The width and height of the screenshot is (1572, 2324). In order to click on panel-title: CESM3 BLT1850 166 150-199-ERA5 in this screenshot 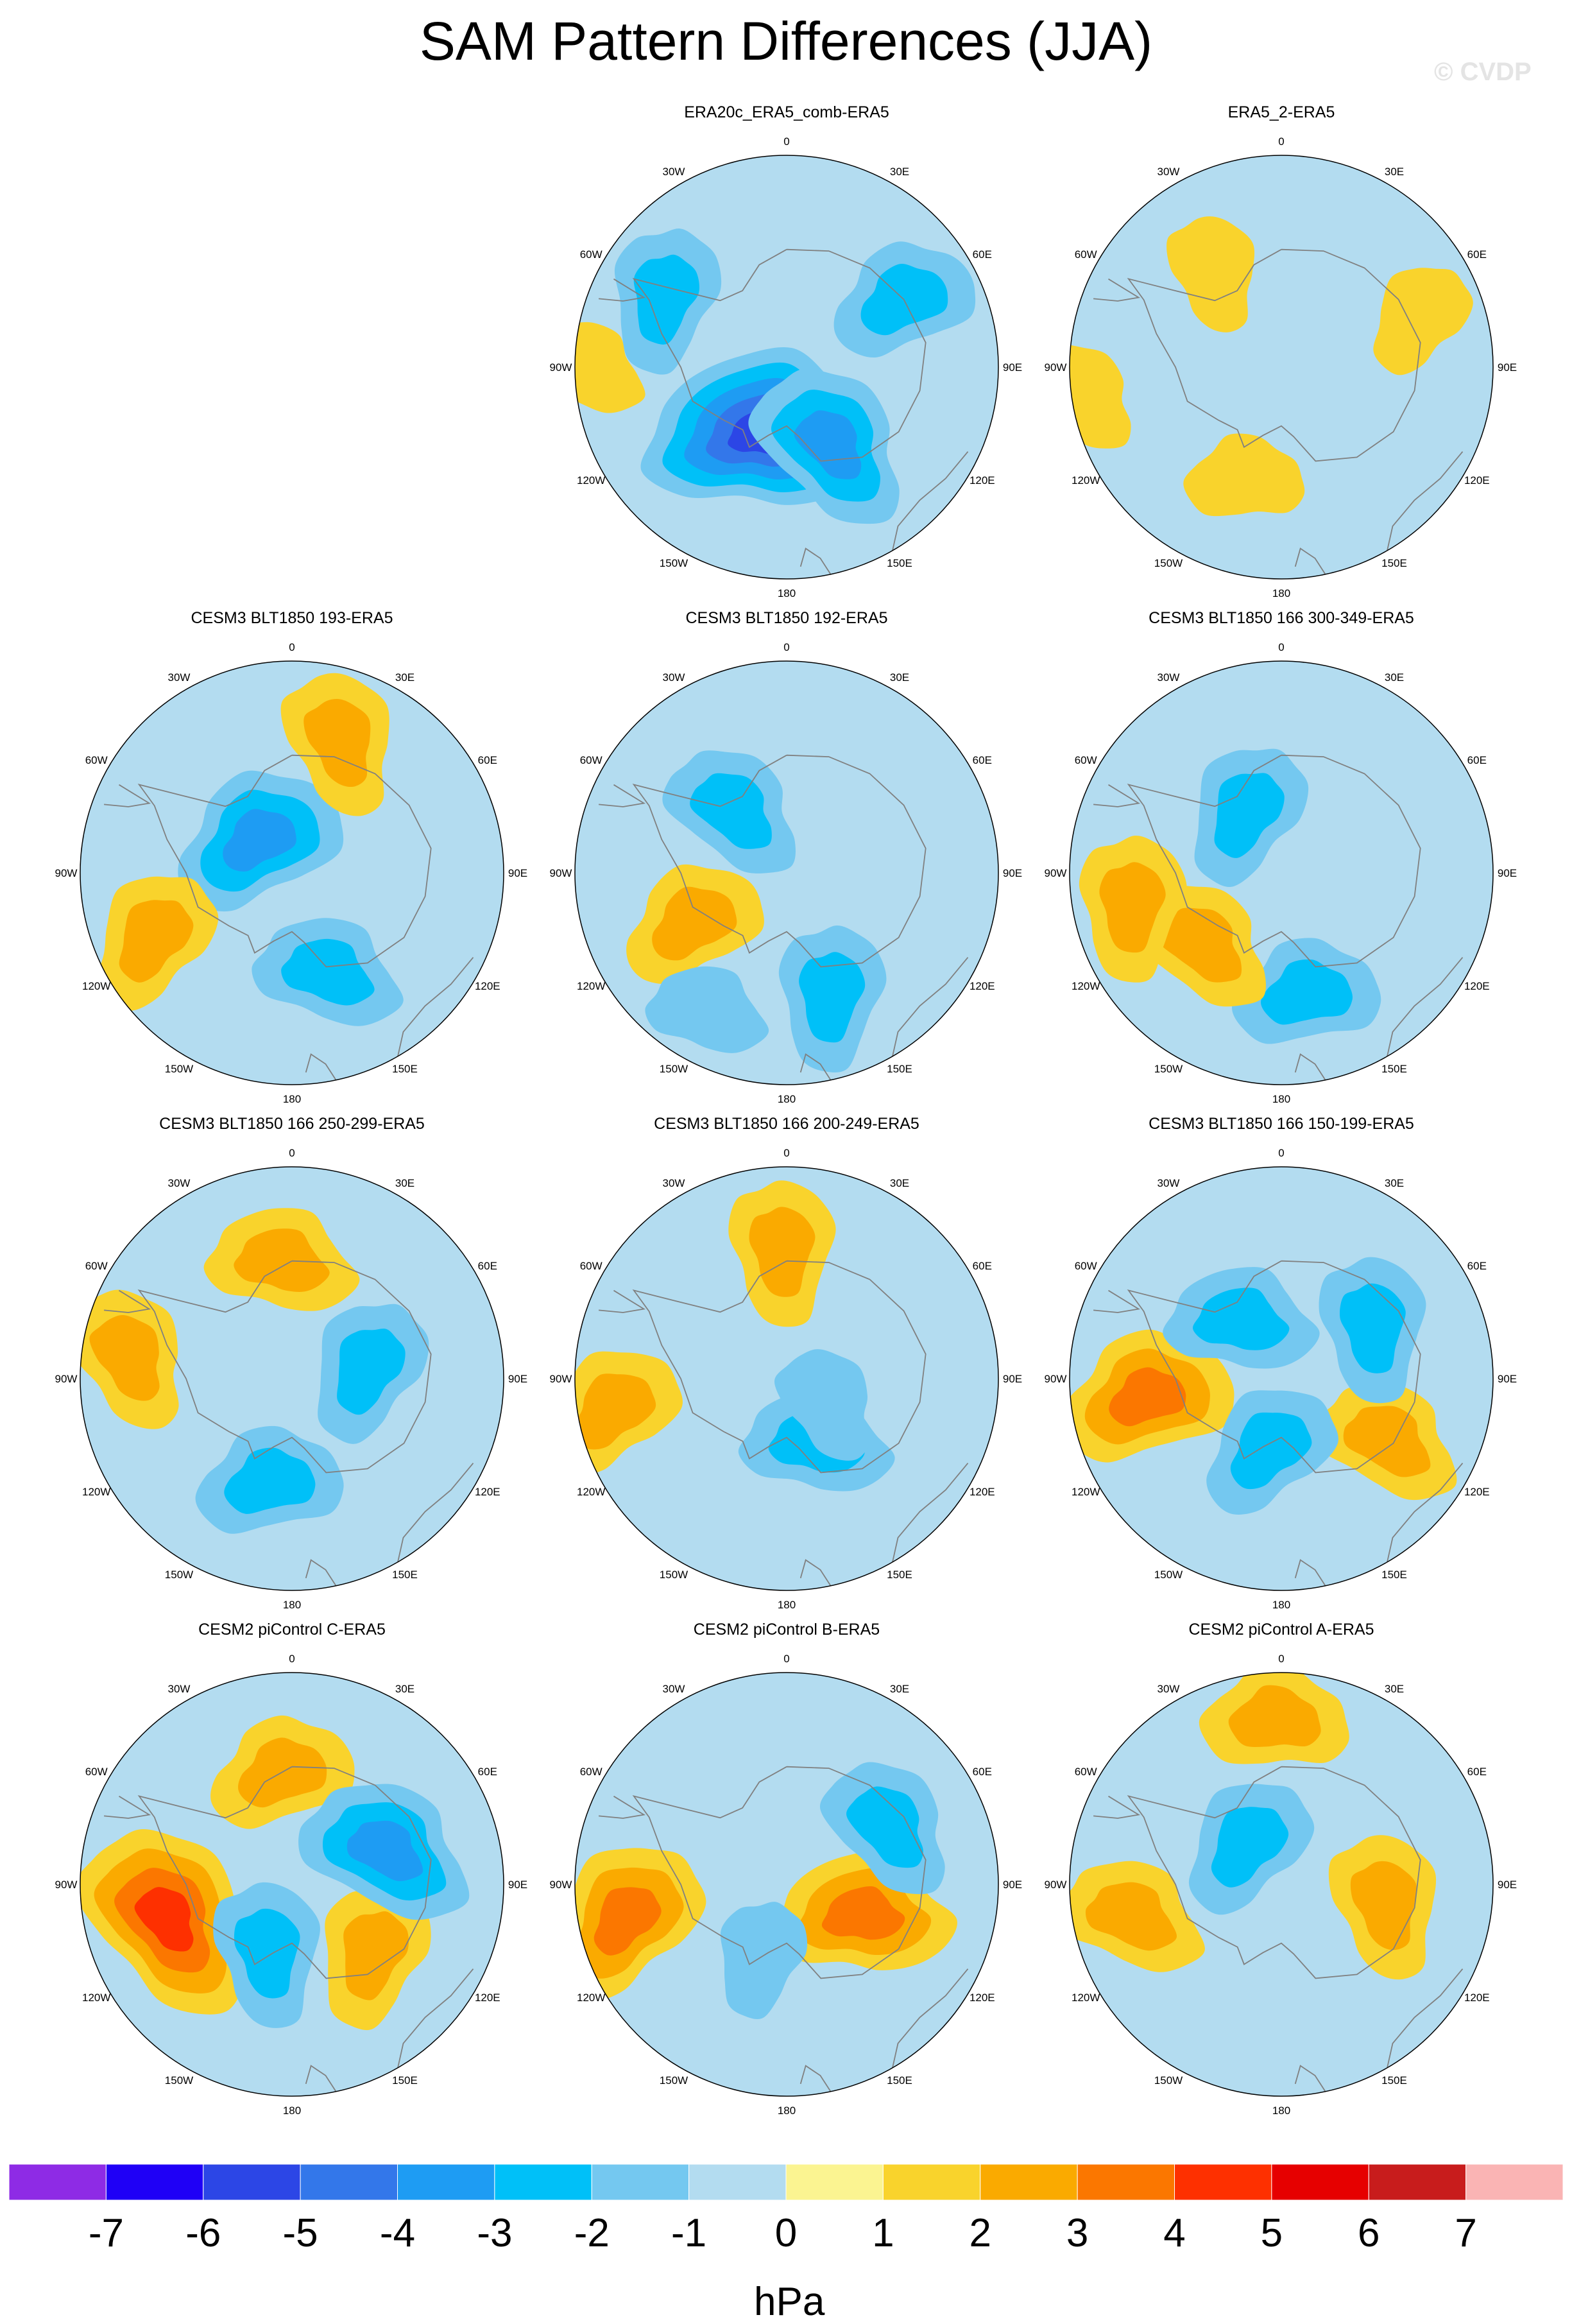, I will do `click(1281, 1124)`.